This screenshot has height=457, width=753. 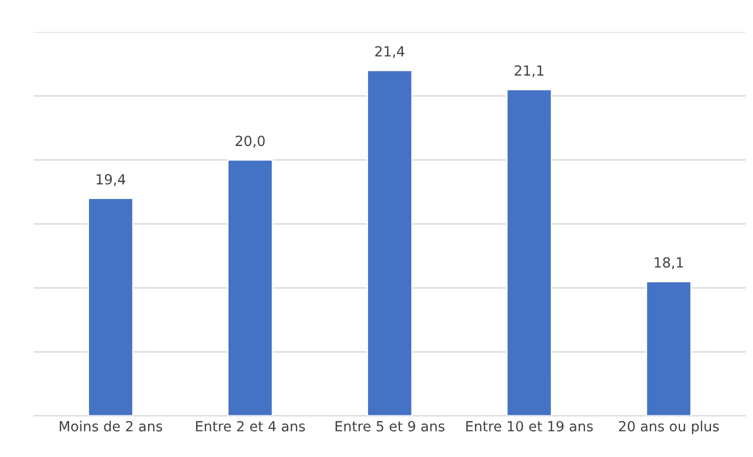 What do you see at coordinates (250, 426) in the screenshot?
I see `x-tick-label: Entre 2 et 4 ans` at bounding box center [250, 426].